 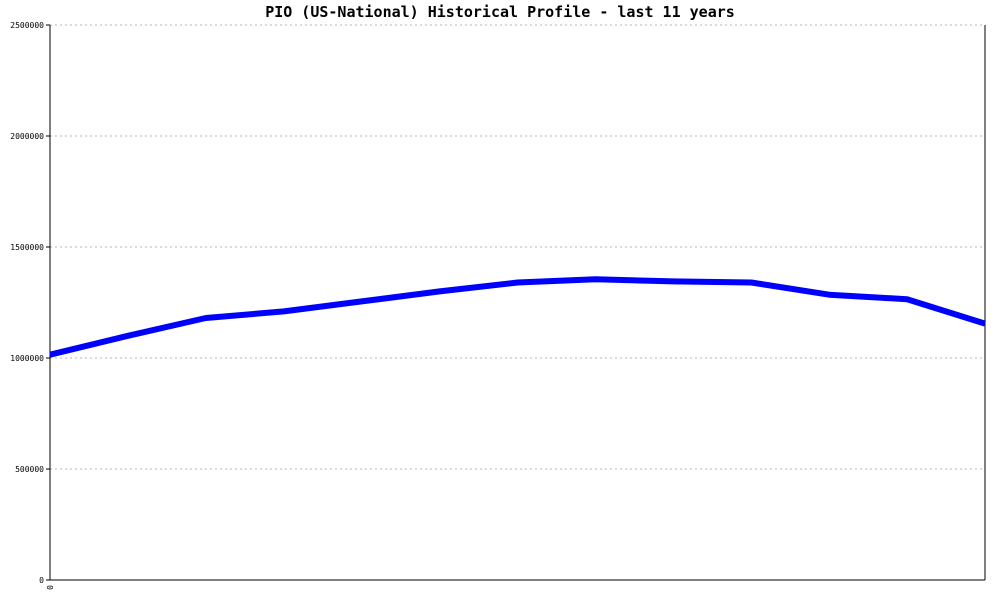 What do you see at coordinates (27, 303) in the screenshot?
I see `y-tick-labels: 0 500000 1000000 1500000 2000000 2500000` at bounding box center [27, 303].